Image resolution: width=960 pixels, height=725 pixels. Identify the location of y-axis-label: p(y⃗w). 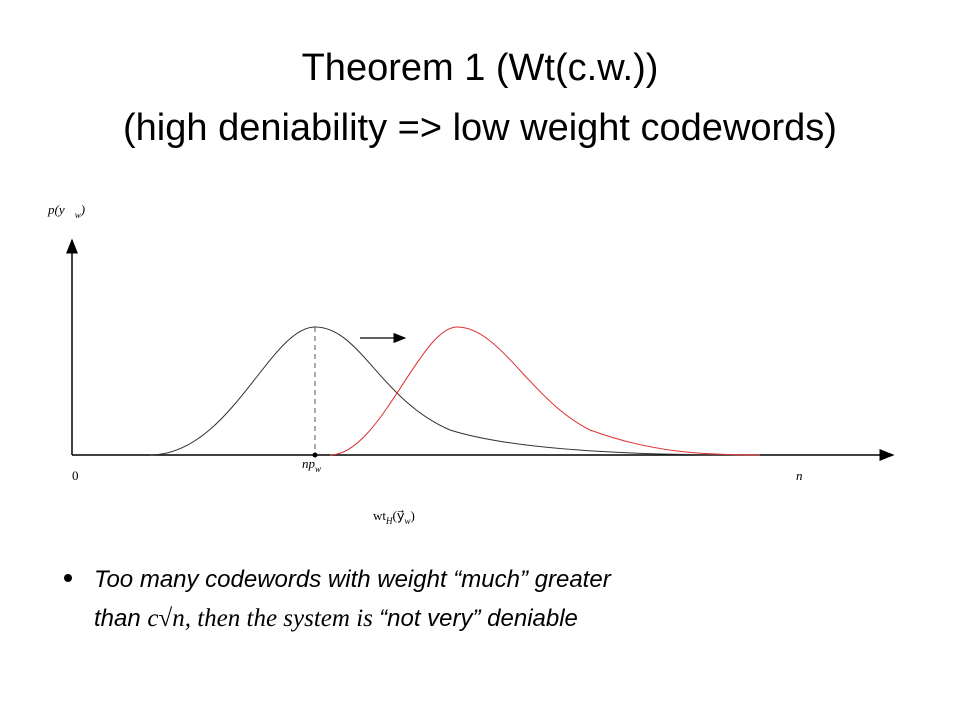
(66, 211).